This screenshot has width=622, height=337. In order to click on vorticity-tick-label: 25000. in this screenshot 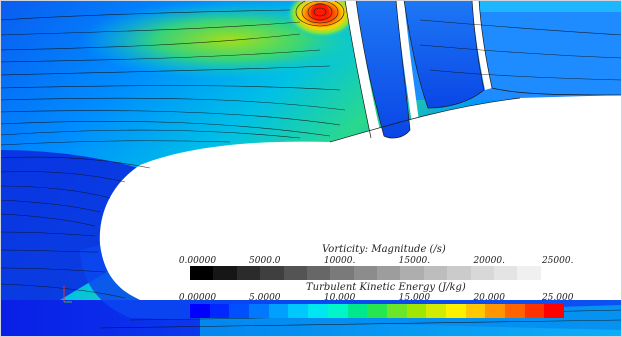, I will do `click(557, 261)`.